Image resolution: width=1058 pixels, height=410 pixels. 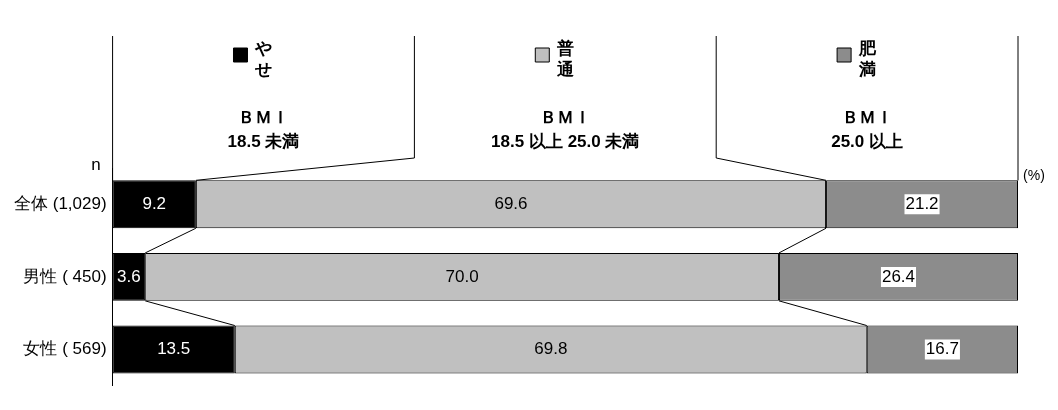 What do you see at coordinates (942, 349) in the screenshot?
I see `data-label: 16.7` at bounding box center [942, 349].